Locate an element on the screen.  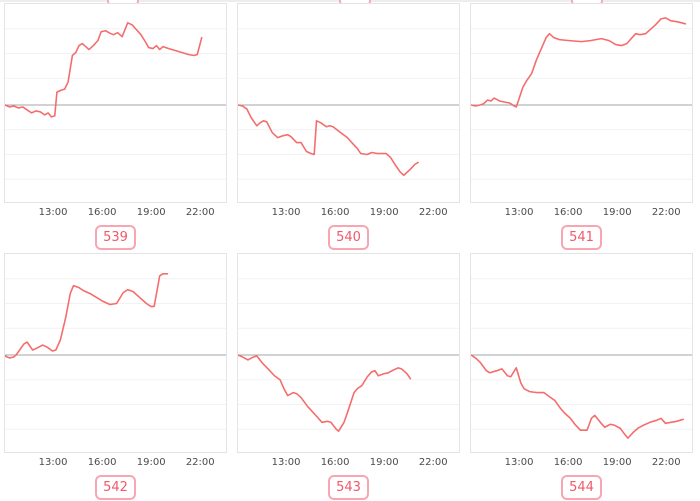
badge-row: 542 is located at coordinates (115, 487).